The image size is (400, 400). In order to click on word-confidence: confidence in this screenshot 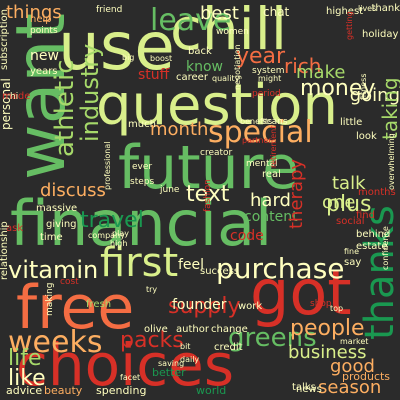, I will do `click(385, 248)`.